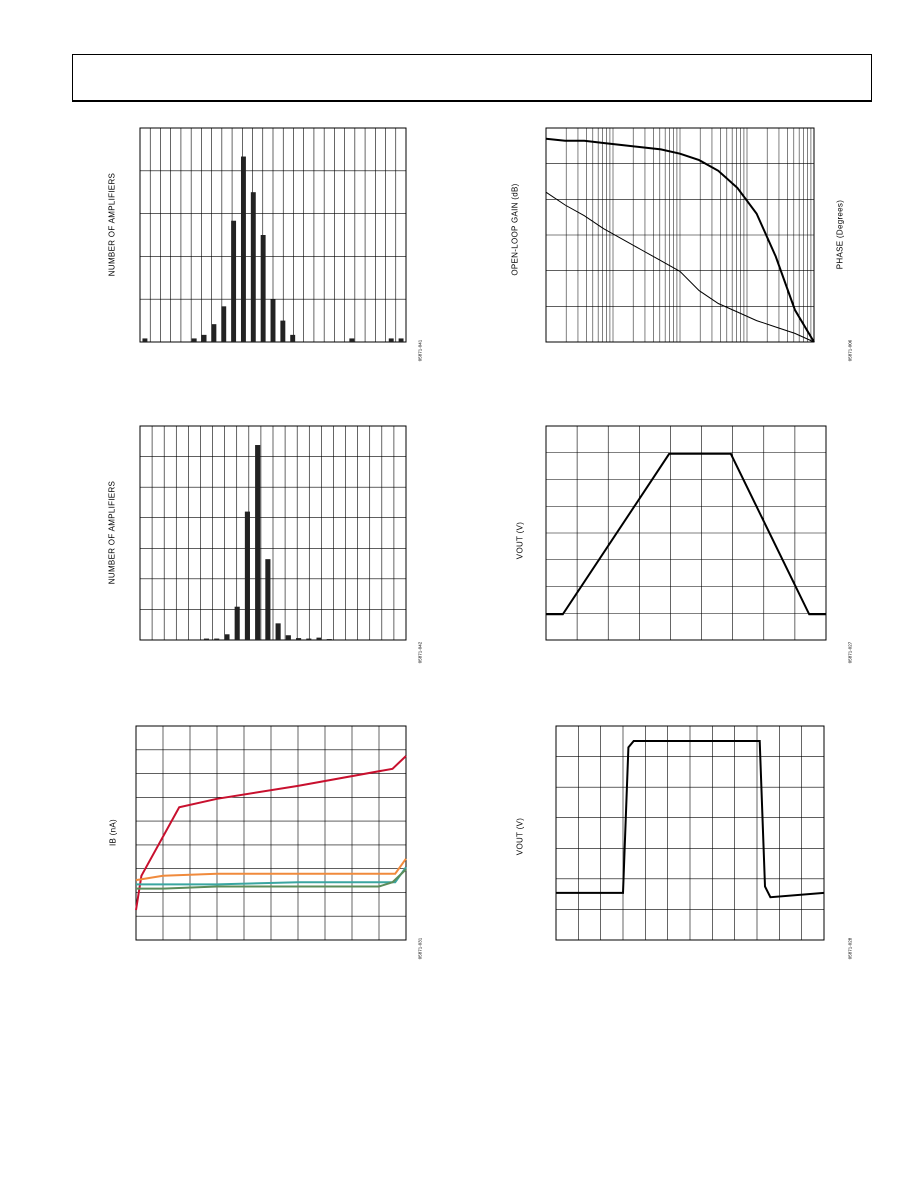  What do you see at coordinates (850, 350) in the screenshot?
I see `figure-id: 05871-006` at bounding box center [850, 350].